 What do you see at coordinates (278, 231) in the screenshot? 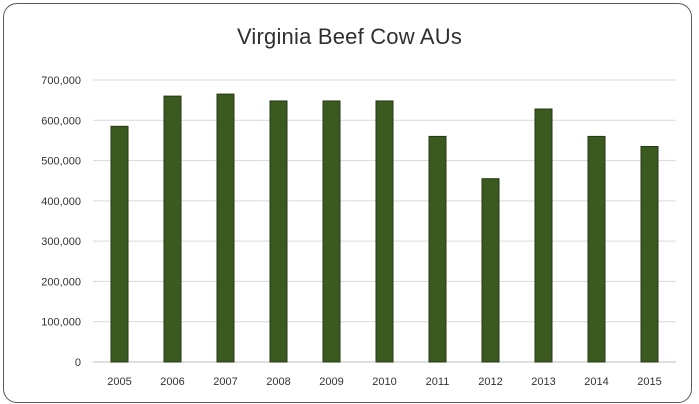
I see `bar-2008` at bounding box center [278, 231].